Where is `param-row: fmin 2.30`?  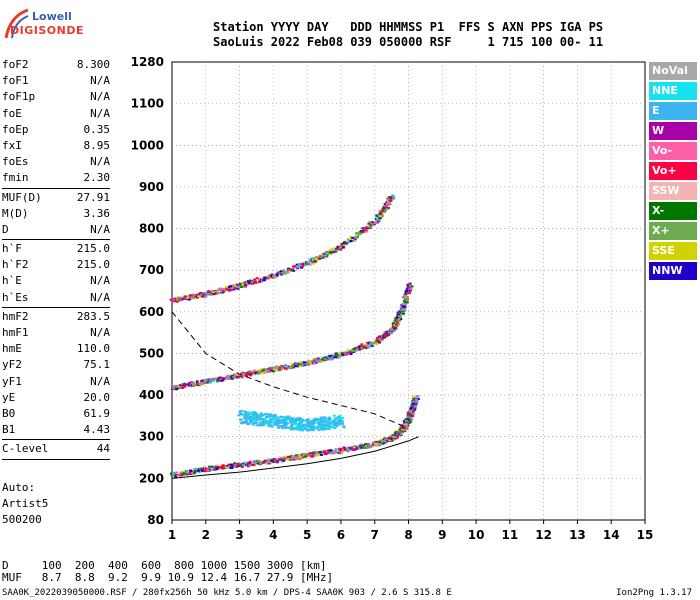 param-row: fmin 2.30 is located at coordinates (56, 178).